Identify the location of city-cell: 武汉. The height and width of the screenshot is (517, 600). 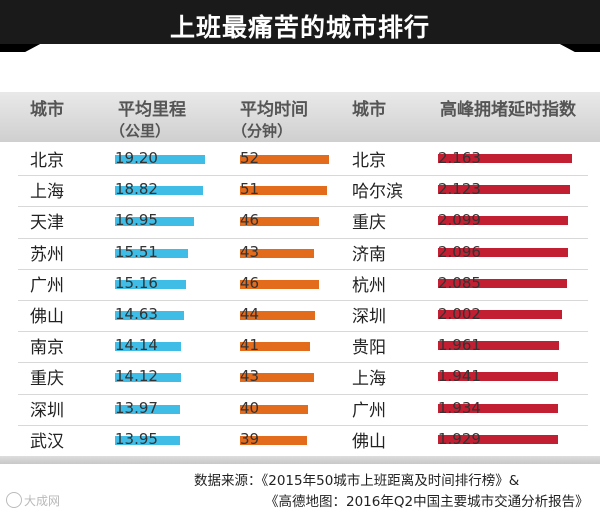
(47, 441).